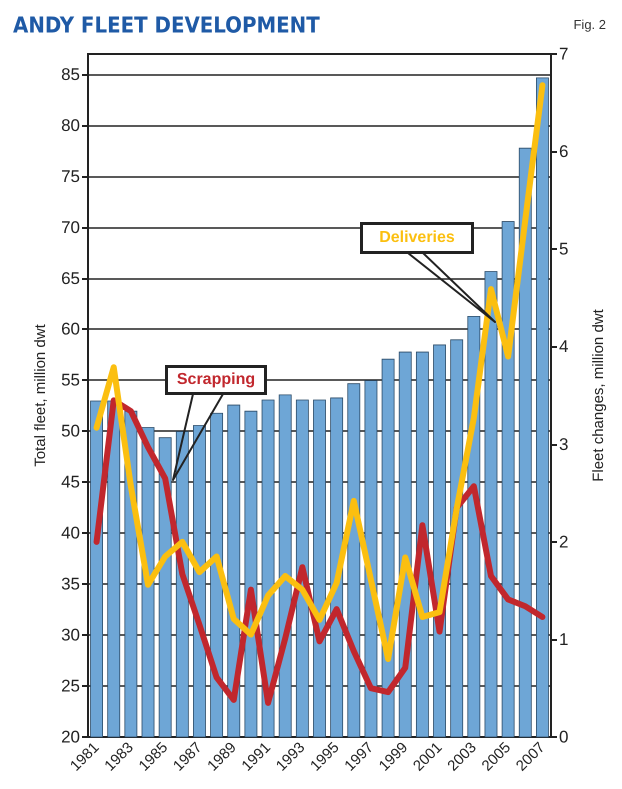 The image size is (622, 789). What do you see at coordinates (563, 639) in the screenshot?
I see `y2-tick-label: 1` at bounding box center [563, 639].